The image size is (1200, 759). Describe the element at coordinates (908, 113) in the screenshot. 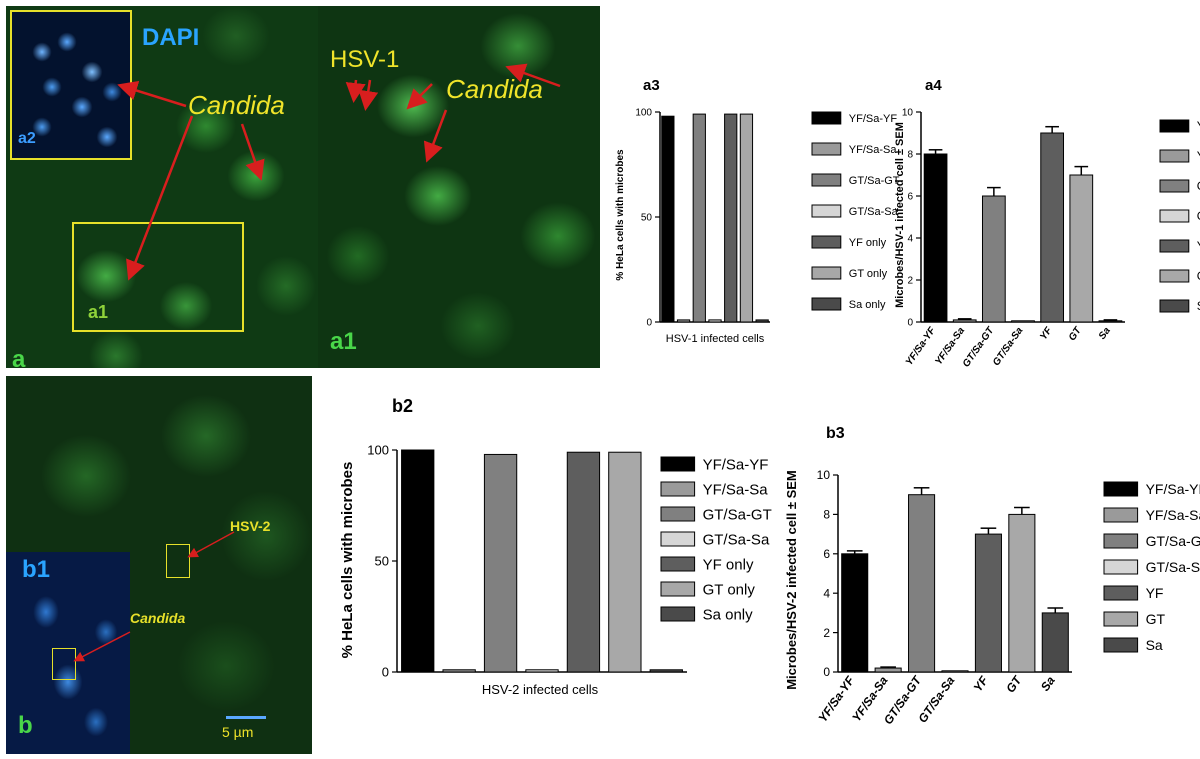

I see `a4-ytick-label: 10` at that location.